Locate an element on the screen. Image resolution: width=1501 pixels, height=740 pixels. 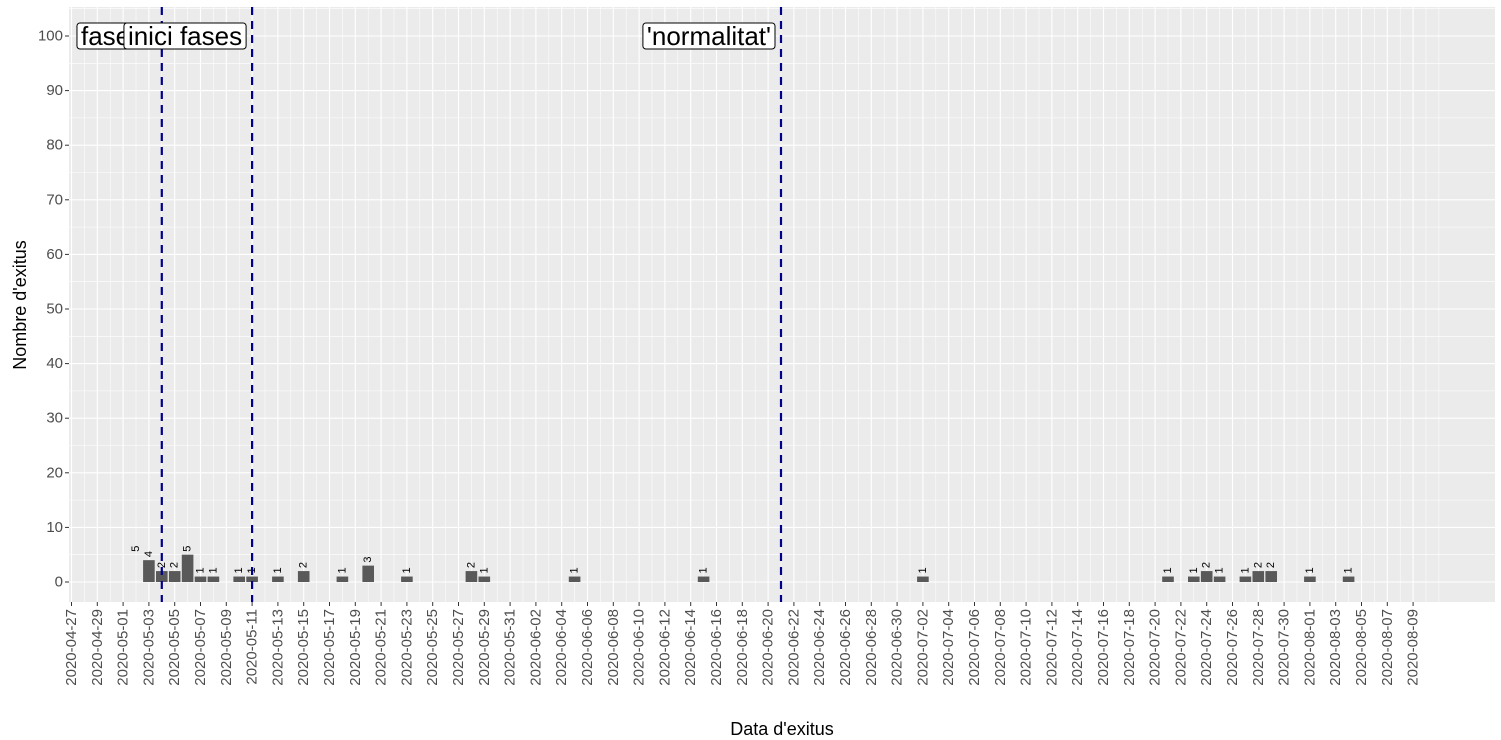
x-tick-label: 2020-06-08 is located at coordinates (613, 647).